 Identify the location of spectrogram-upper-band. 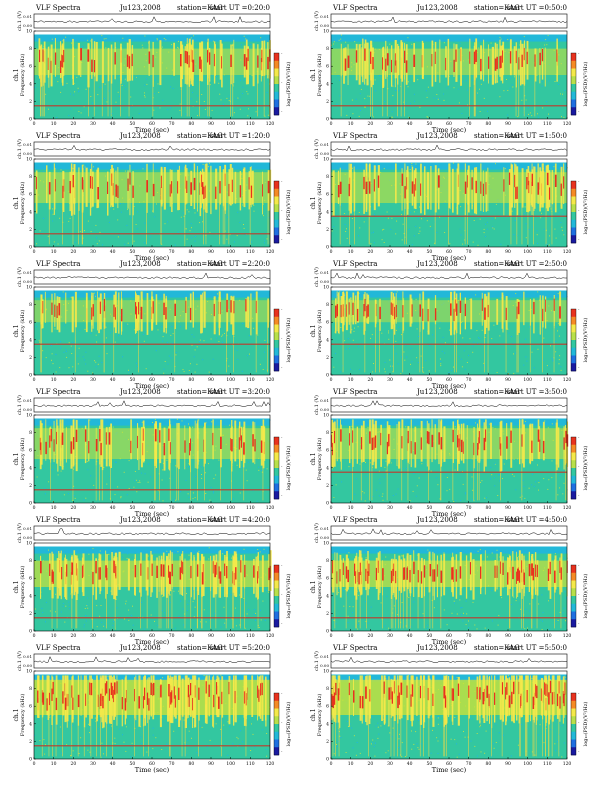
(449, 294).